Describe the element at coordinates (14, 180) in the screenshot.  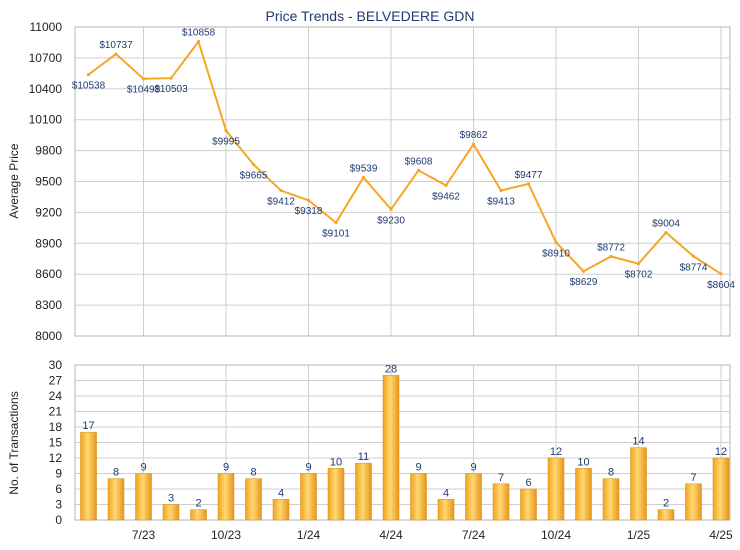
I see `price-y-axis-title: Average Price` at that location.